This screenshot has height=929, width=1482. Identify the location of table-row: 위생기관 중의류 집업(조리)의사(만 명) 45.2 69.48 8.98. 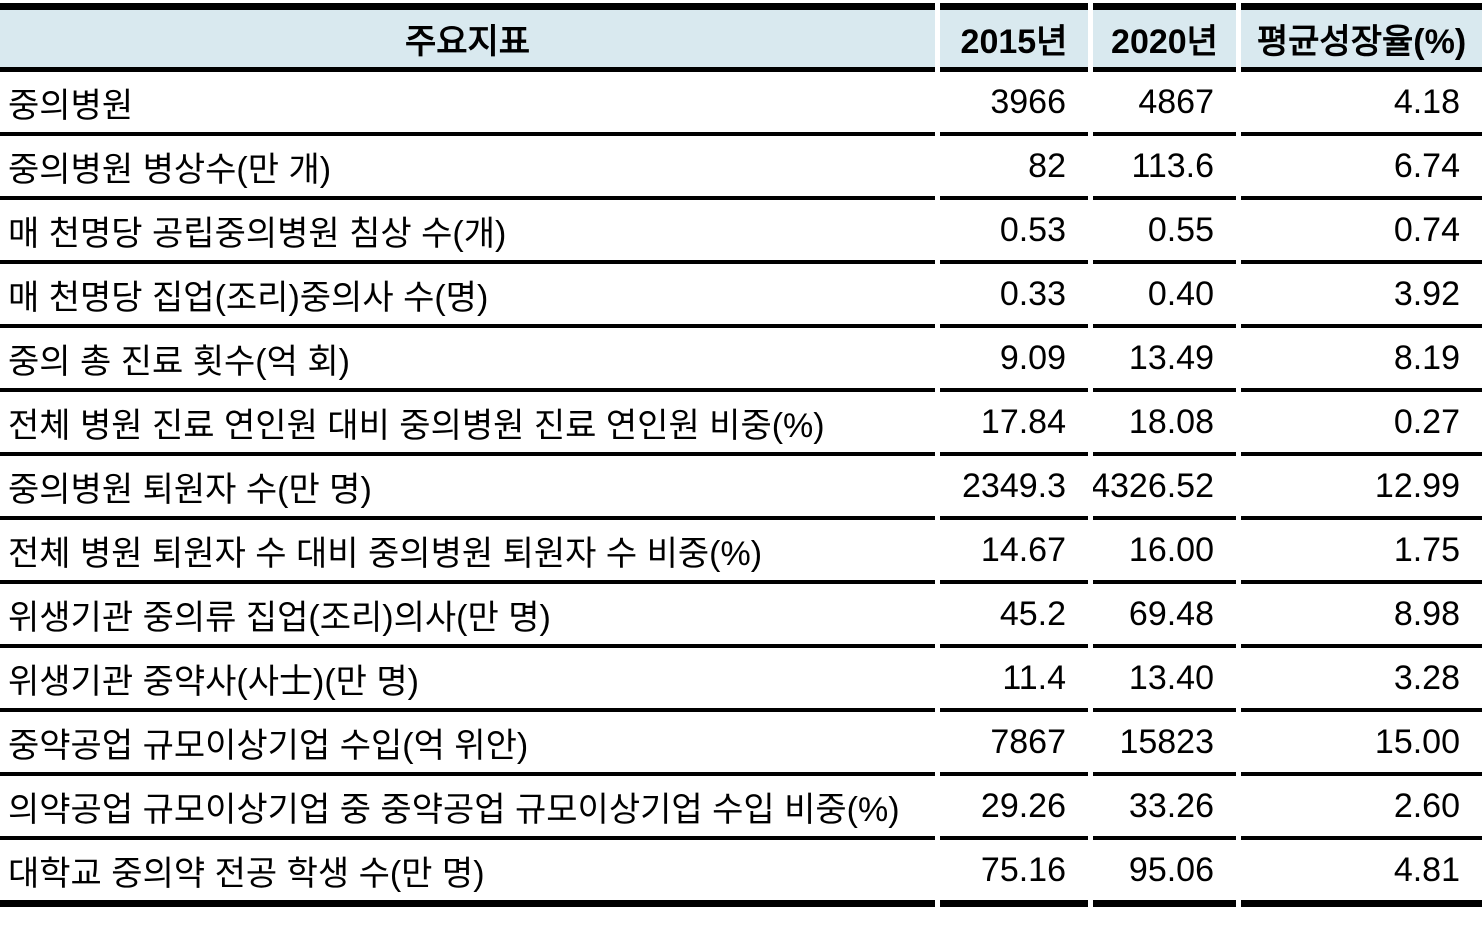
(741, 616).